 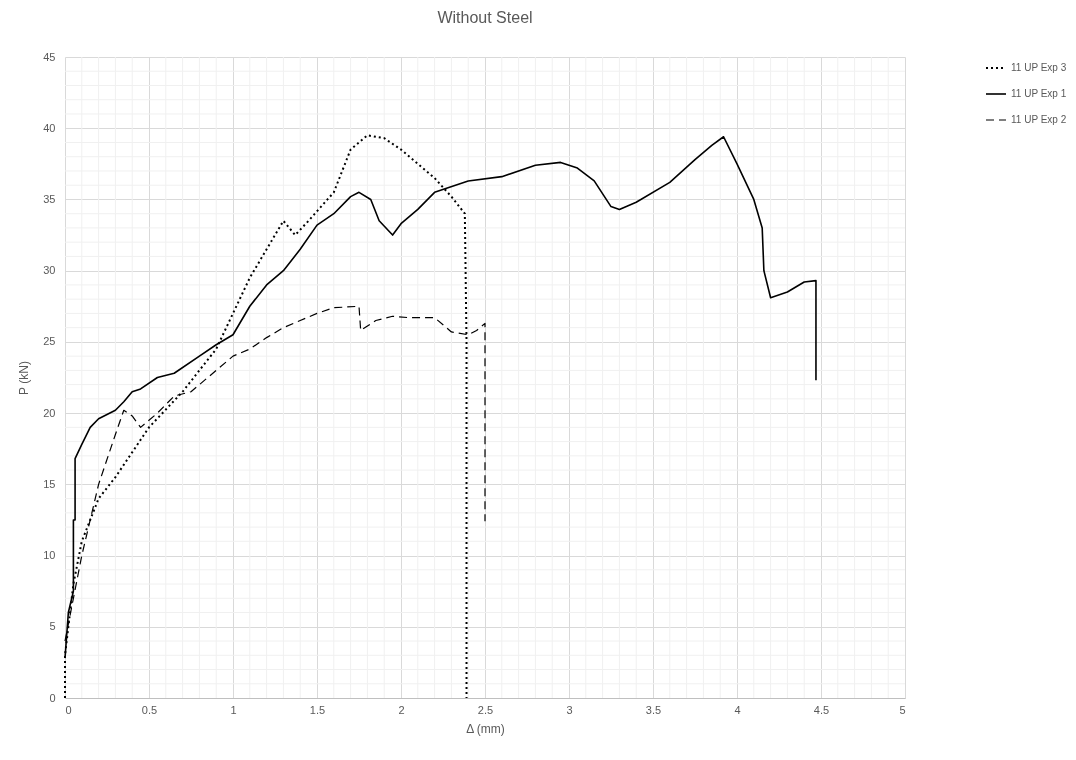 I want to click on x-tick-label: 1.5, so click(x=317, y=709).